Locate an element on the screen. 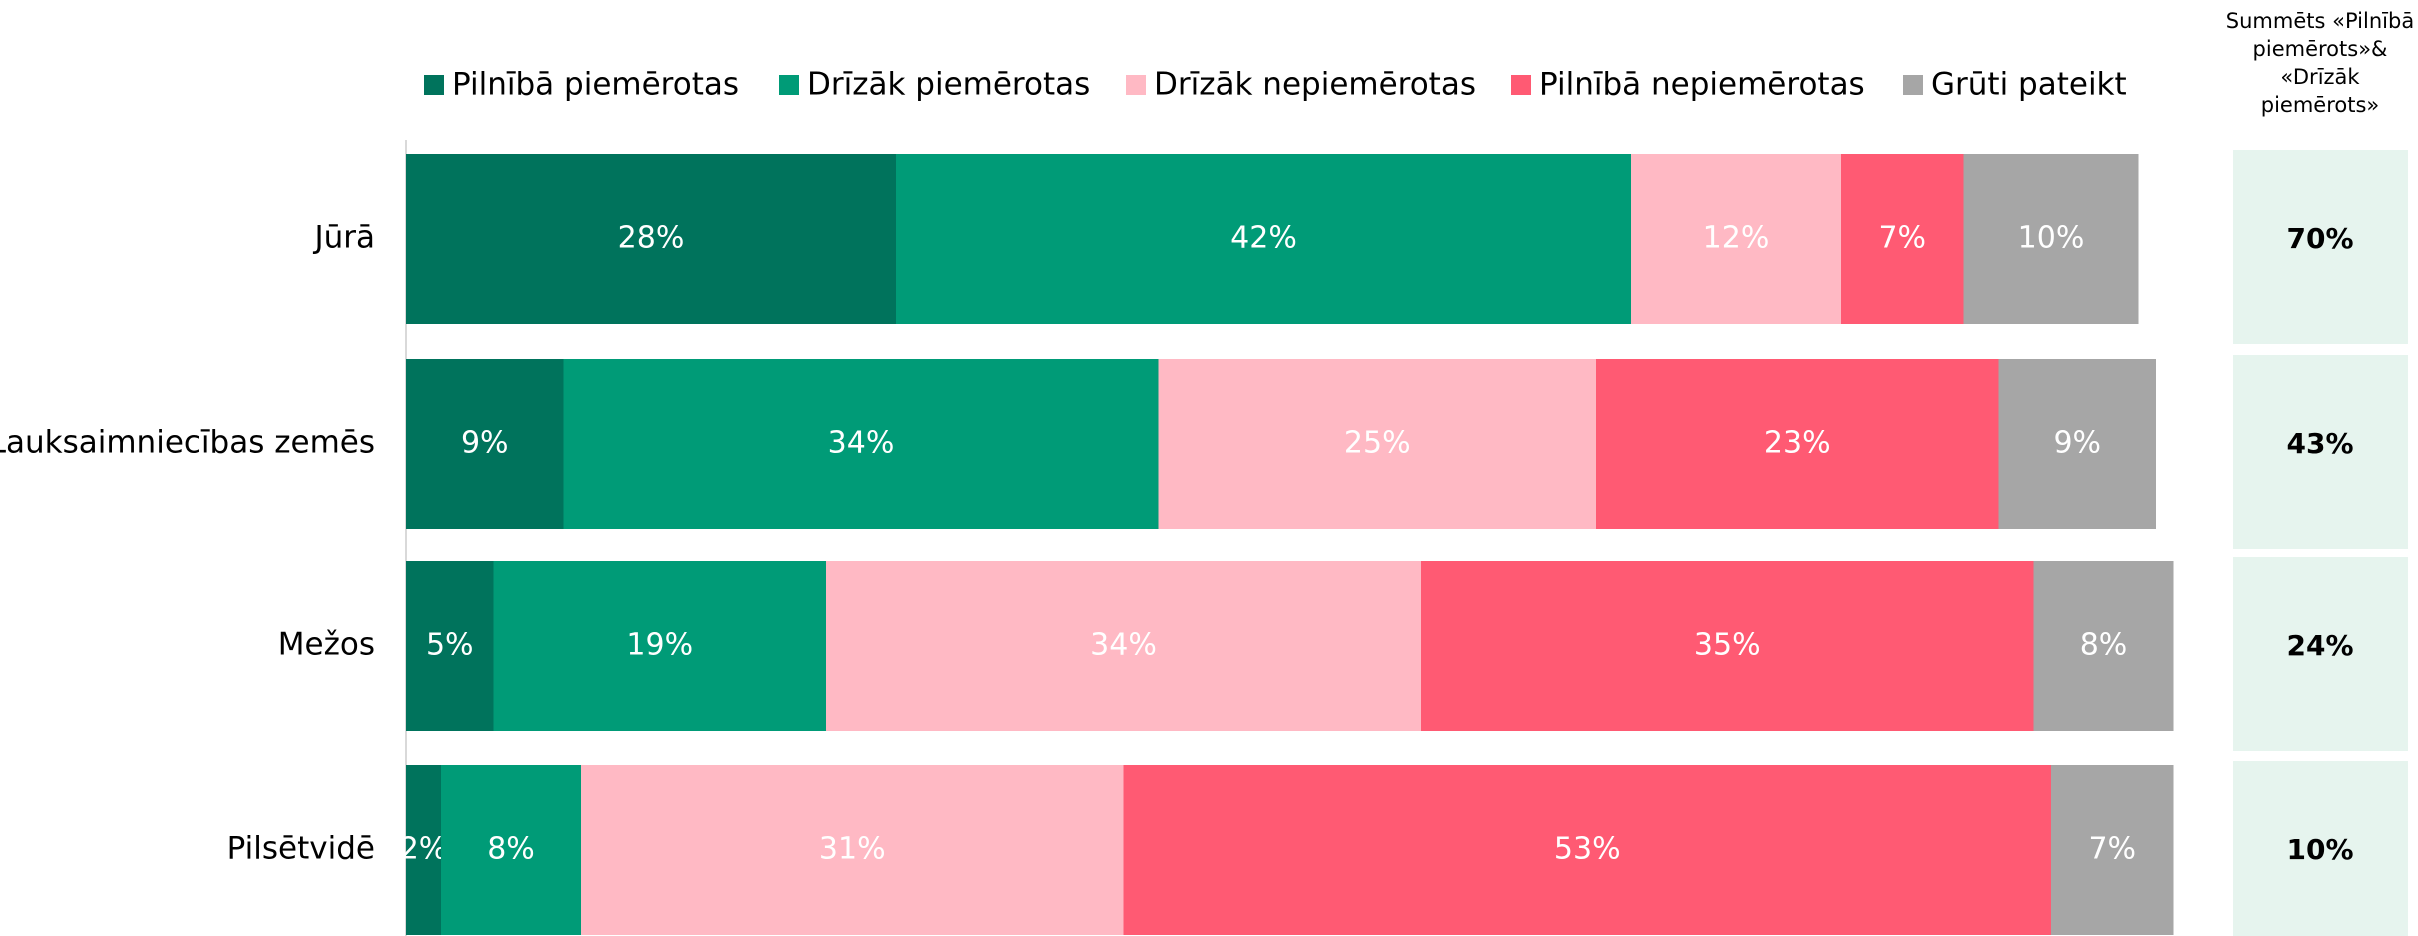 Image resolution: width=2418 pixels, height=936 pixels. category-label: Jūrā is located at coordinates (343, 238).